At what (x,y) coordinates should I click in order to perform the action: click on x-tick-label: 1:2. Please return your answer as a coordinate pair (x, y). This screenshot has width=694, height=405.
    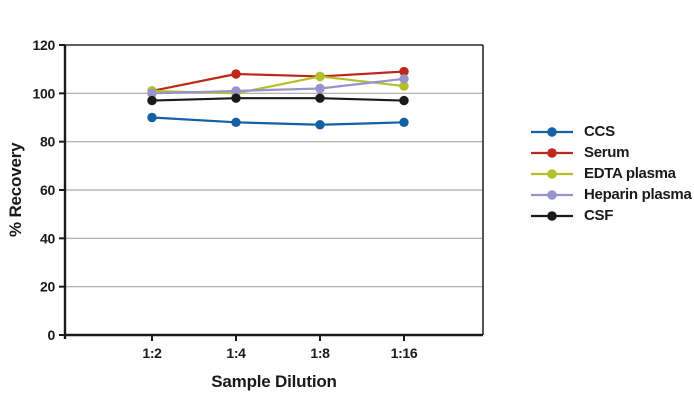
    Looking at the image, I should click on (152, 353).